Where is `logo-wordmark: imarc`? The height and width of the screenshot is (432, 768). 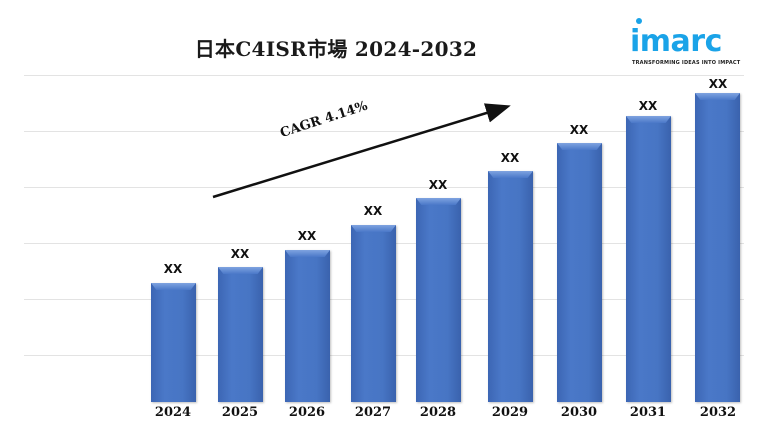 logo-wordmark: imarc is located at coordinates (676, 41).